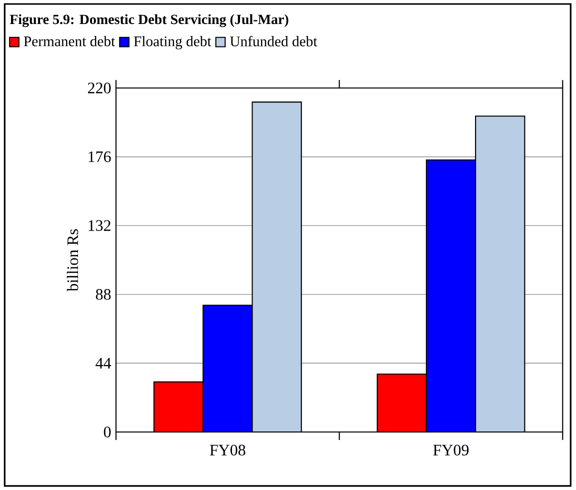 The height and width of the screenshot is (490, 576). What do you see at coordinates (274, 41) in the screenshot?
I see `legend-label: Unfunded debt` at bounding box center [274, 41].